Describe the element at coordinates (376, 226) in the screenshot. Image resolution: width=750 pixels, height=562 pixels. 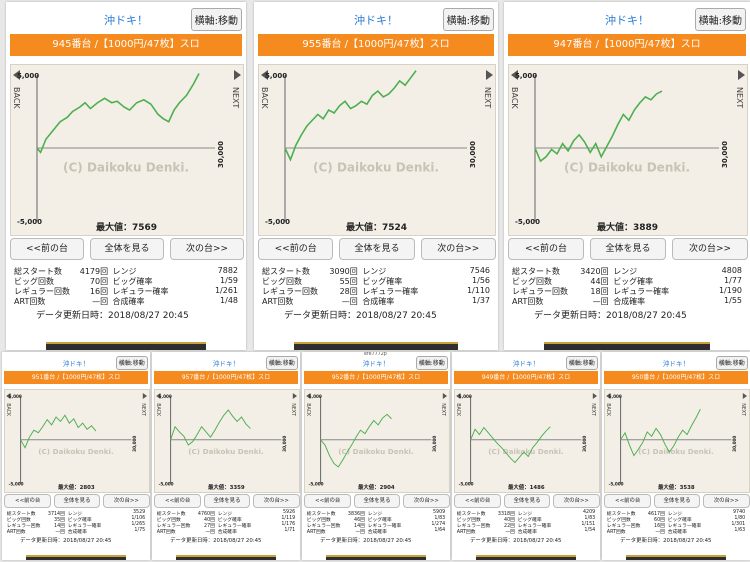
I see `max-value-label: 最大値：7524` at that location.